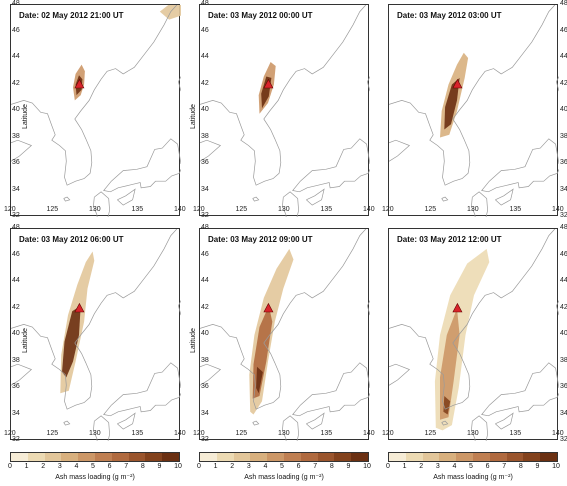 The image size is (567, 486). Describe the element at coordinates (109, 466) in the screenshot. I see `colorbar-tick: 6` at that location.